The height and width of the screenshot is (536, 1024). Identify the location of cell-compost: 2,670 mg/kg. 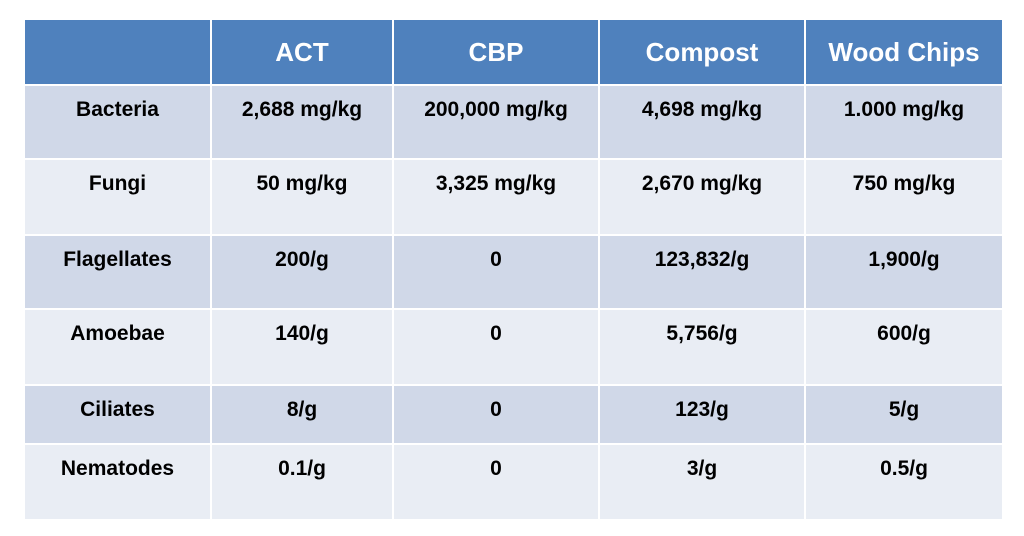
(702, 183).